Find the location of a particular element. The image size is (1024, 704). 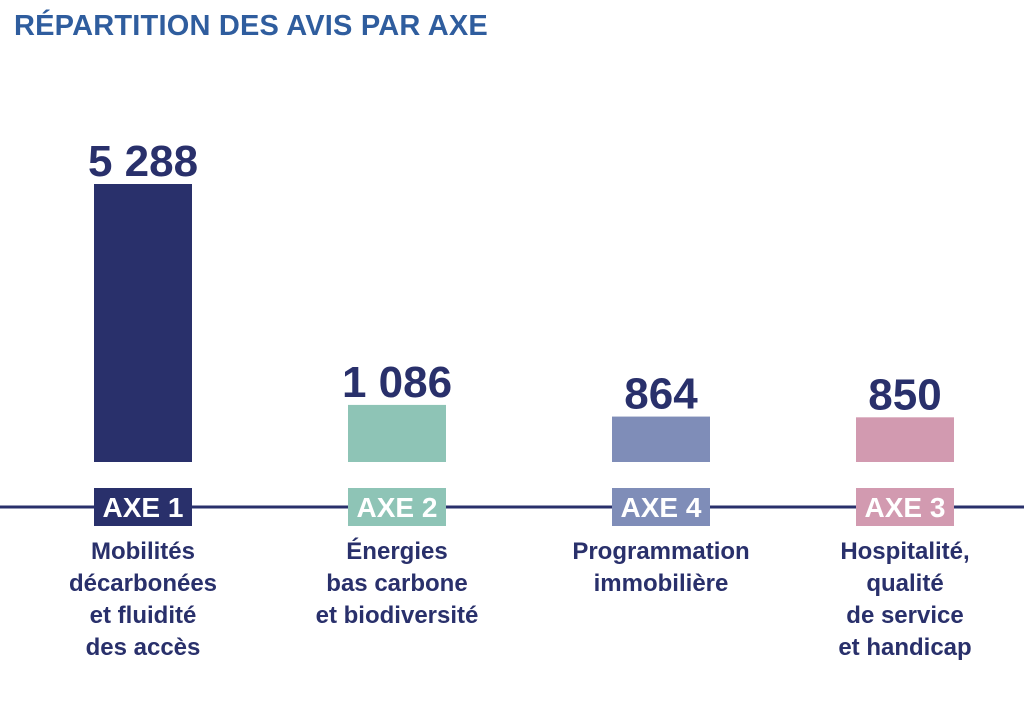

description-line: et fluidité is located at coordinates (143, 615).